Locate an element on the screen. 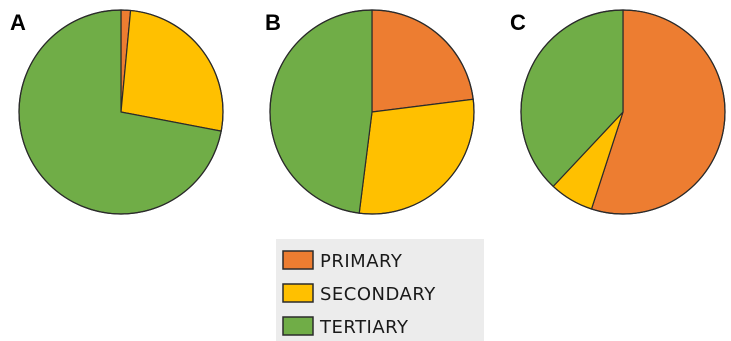 This screenshot has width=731, height=341. pie-slice-b-secondary is located at coordinates (416, 156).